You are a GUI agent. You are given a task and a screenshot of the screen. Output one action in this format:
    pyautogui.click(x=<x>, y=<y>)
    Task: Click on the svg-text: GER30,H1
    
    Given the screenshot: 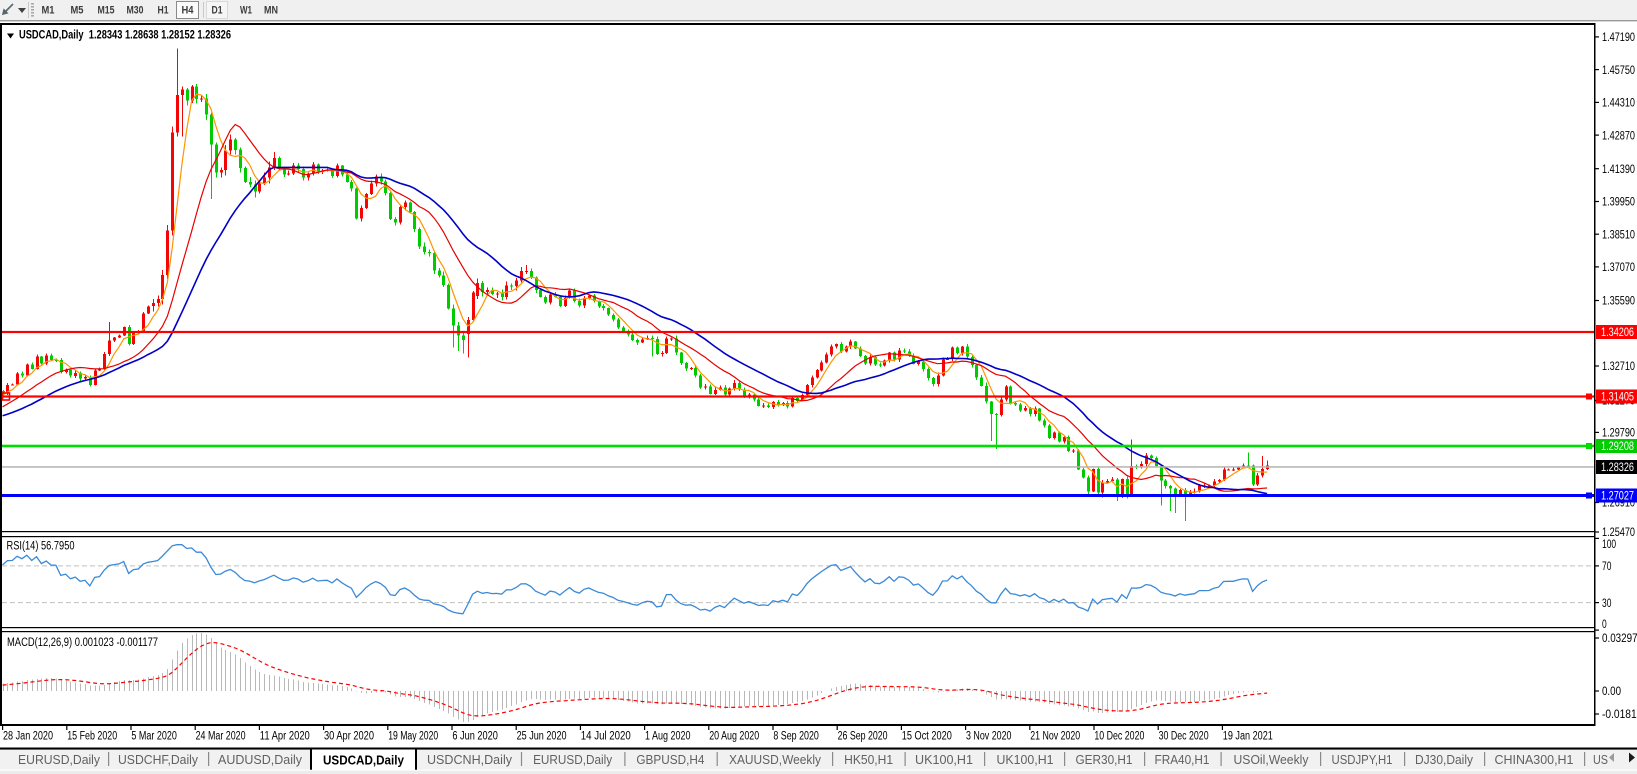 What is the action you would take?
    pyautogui.click(x=1104, y=759)
    